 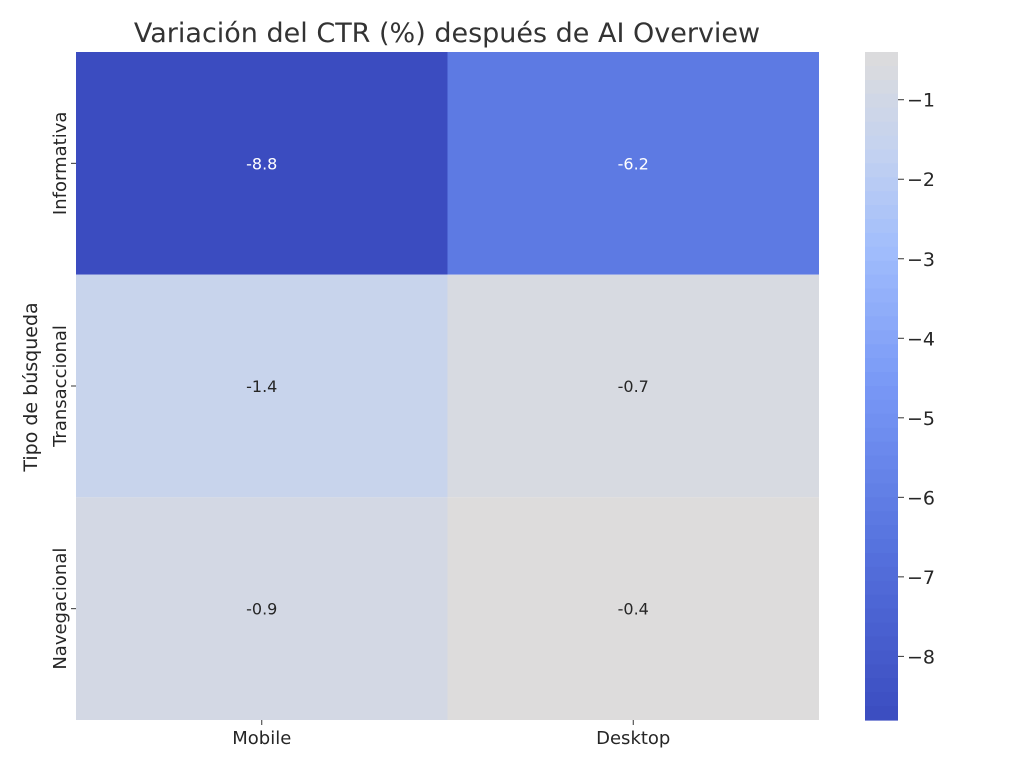 What do you see at coordinates (921, 101) in the screenshot?
I see `colorbar-tick-label: −1` at bounding box center [921, 101].